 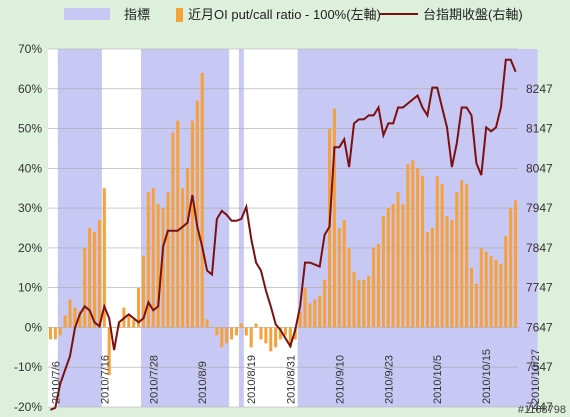 What do you see at coordinates (30, 208) in the screenshot?
I see `left-tick-label: 30%` at bounding box center [30, 208].